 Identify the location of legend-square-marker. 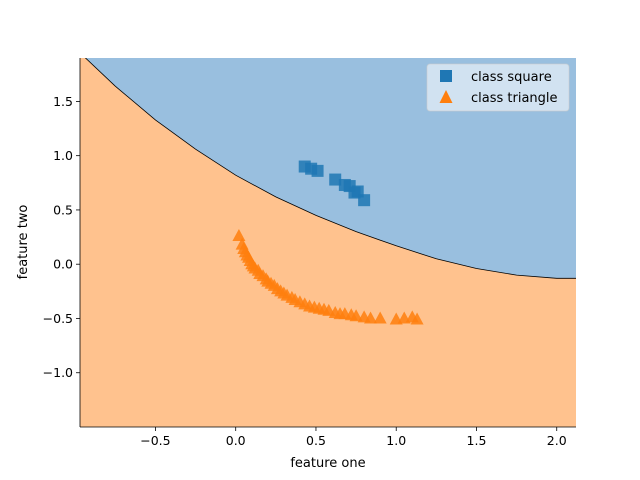
(446, 76).